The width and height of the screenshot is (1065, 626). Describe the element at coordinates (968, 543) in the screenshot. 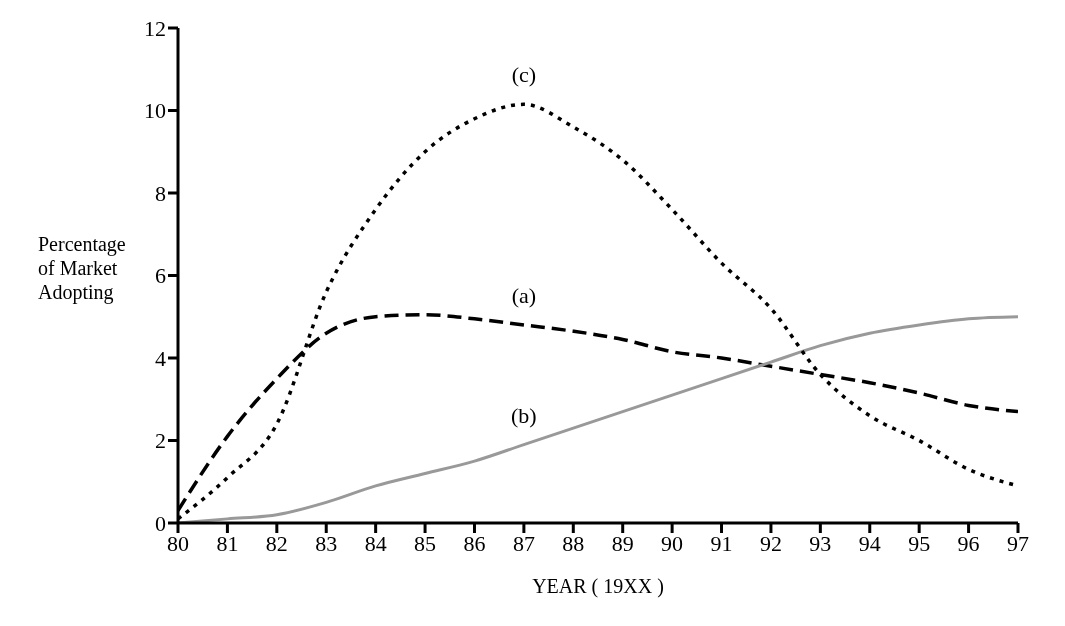

I see `x-tick-label: 96` at that location.